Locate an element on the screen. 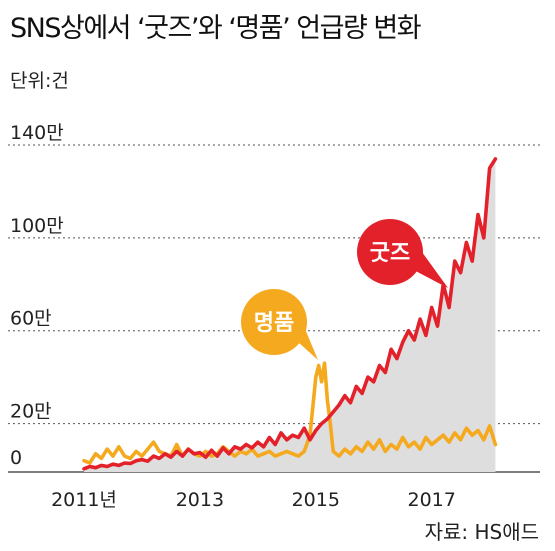 This screenshot has width=555, height=551. goods-callout-bubble is located at coordinates (390, 252).